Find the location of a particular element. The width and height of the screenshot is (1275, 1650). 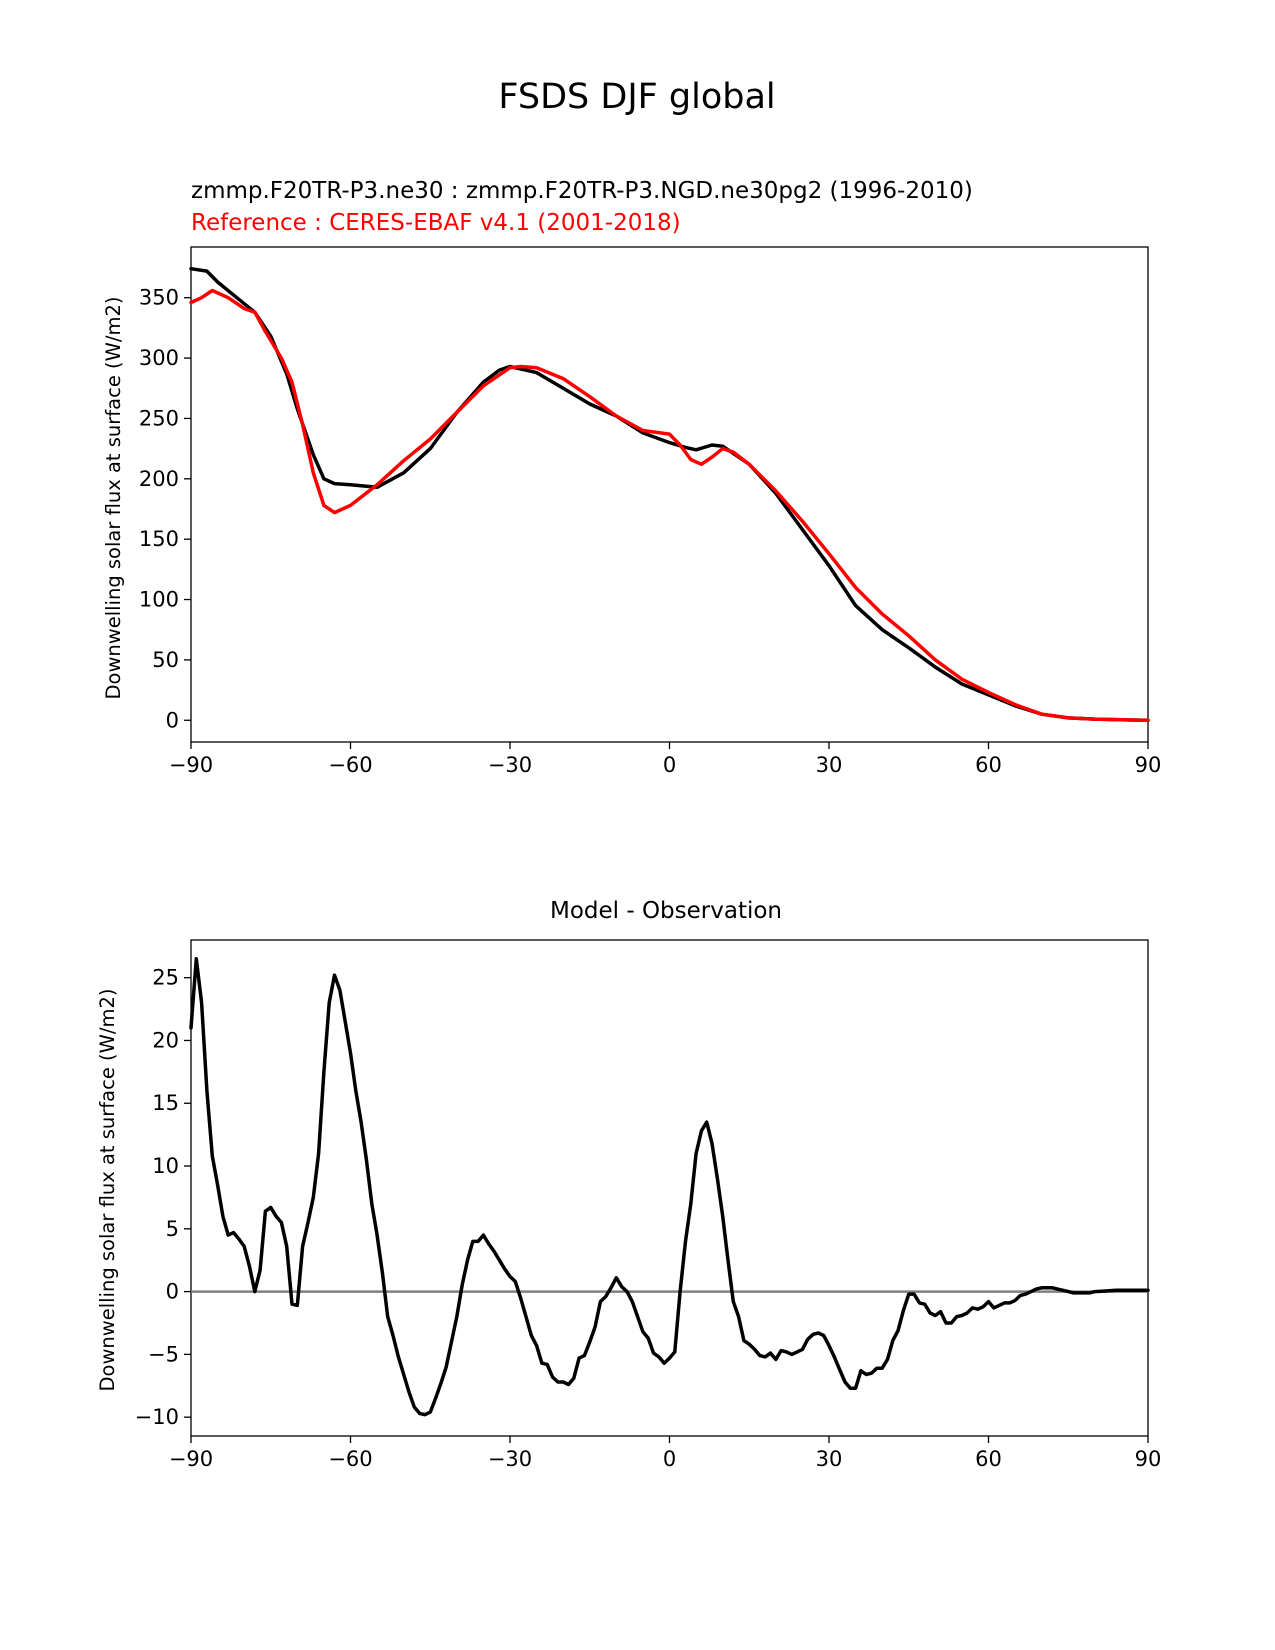

y-tick-label: 10 is located at coordinates (165, 1166).